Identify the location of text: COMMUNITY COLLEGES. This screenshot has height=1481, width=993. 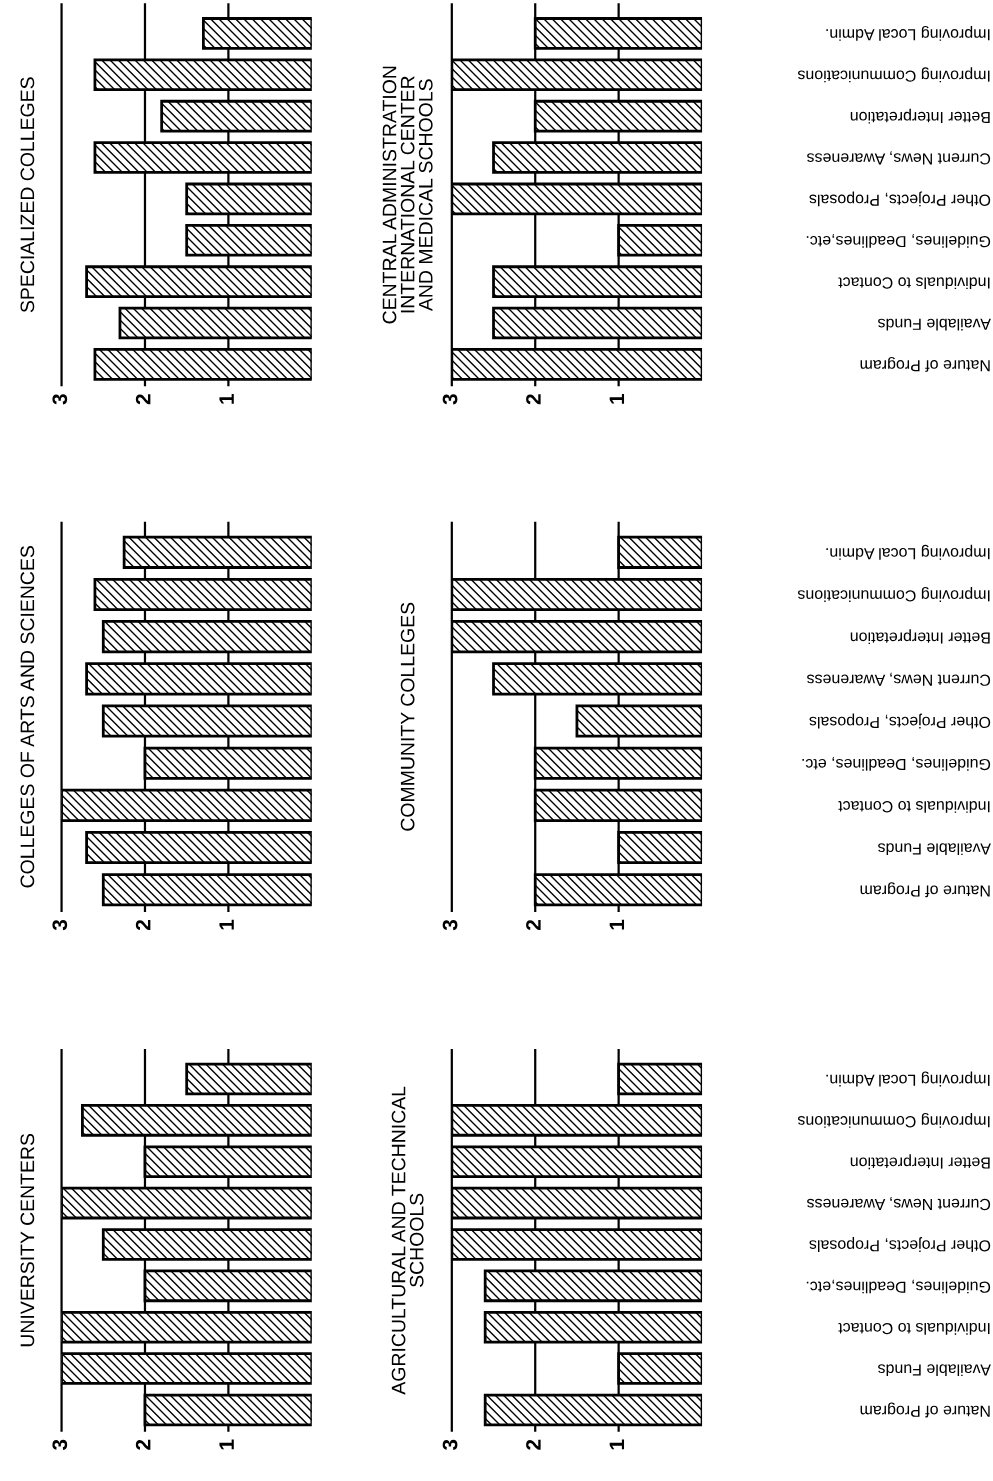
(407, 716).